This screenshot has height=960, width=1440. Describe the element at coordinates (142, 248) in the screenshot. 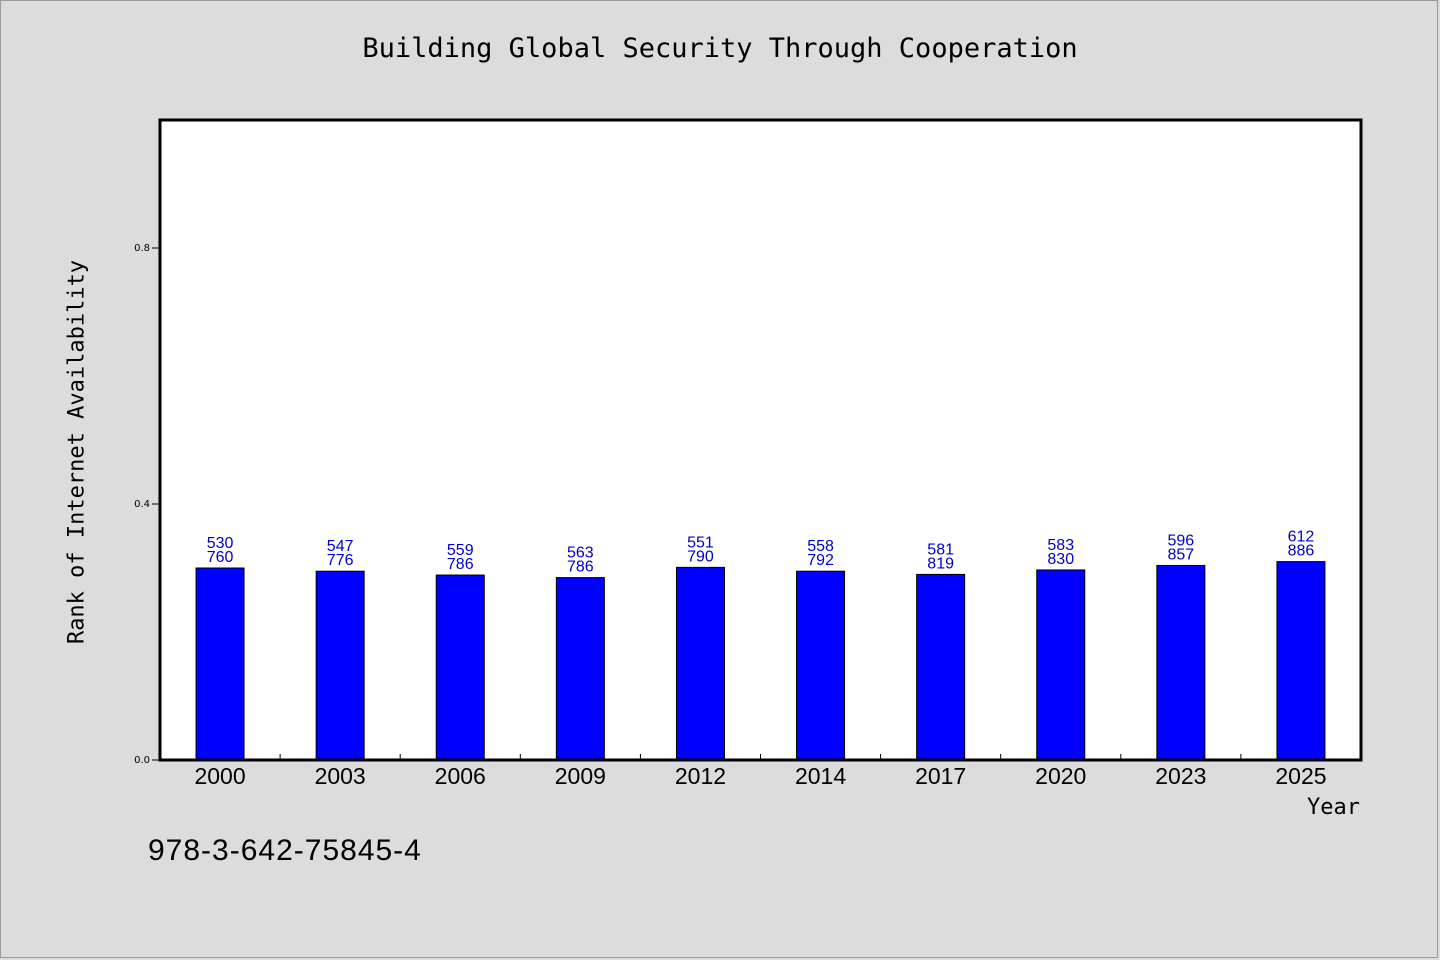

I see `y-tick-label: 0.8` at that location.